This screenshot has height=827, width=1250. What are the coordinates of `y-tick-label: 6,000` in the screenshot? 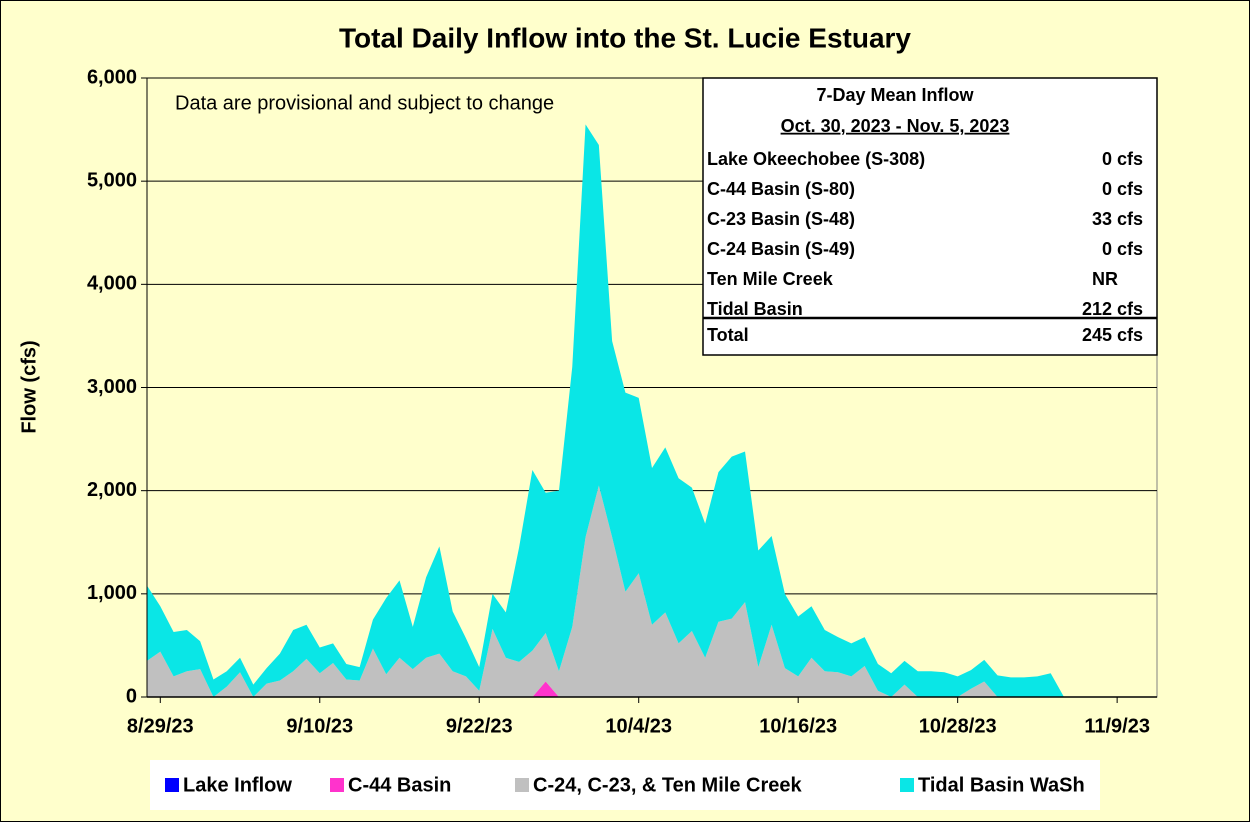 It's located at (112, 77).